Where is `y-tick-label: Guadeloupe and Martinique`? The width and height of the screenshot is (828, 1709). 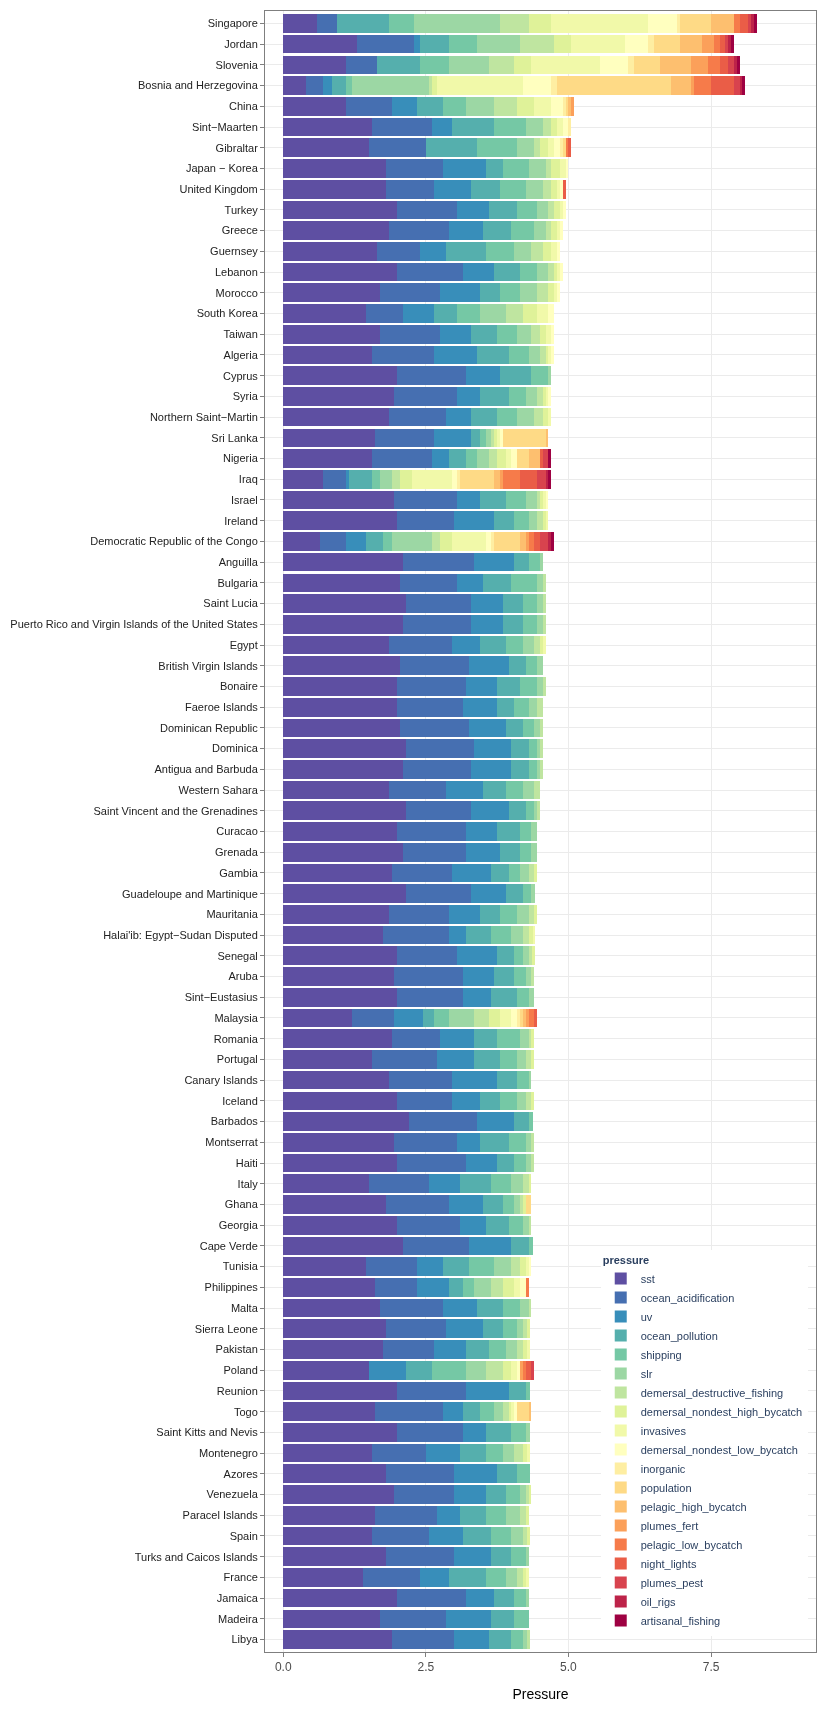
y-tick-label: Guadeloupe and Martinique is located at coordinates (190, 893).